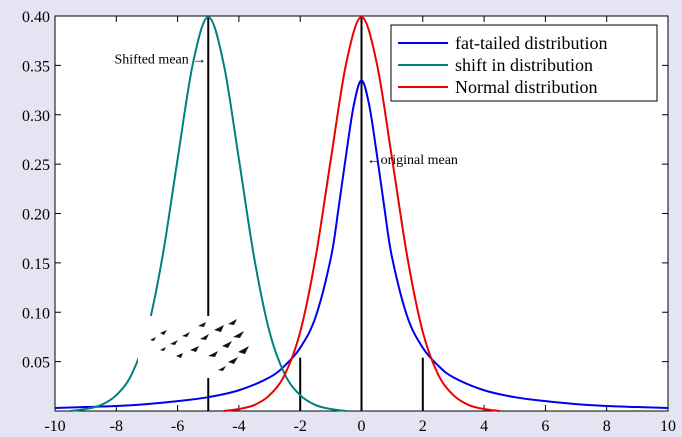 Image resolution: width=682 pixels, height=437 pixels. What do you see at coordinates (116, 426) in the screenshot?
I see `x-tick-label: -8` at bounding box center [116, 426].